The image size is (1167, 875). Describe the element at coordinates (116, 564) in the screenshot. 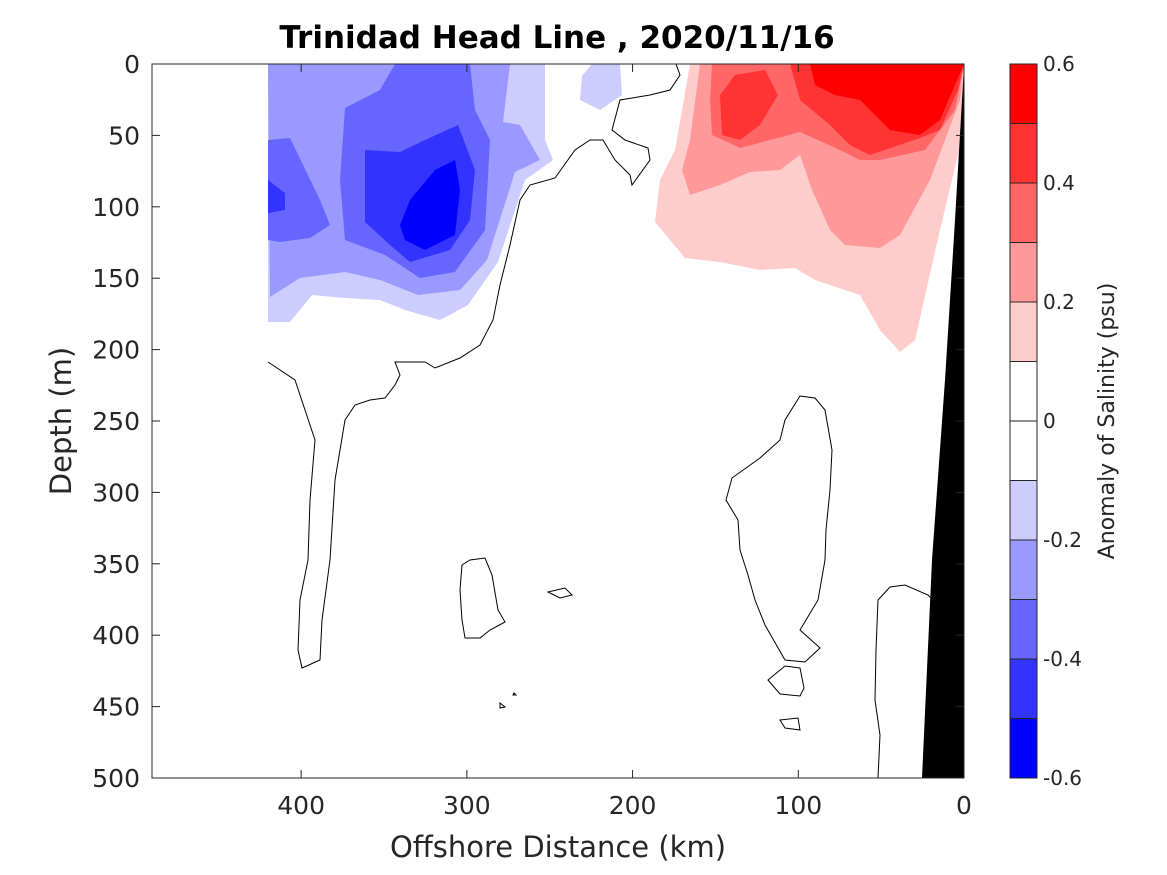

I see `y-tick-label: 350` at that location.